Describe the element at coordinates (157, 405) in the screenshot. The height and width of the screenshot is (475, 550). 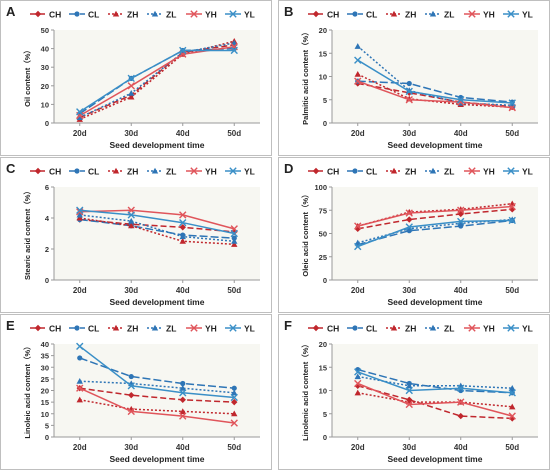
I see `series-yh` at that location.